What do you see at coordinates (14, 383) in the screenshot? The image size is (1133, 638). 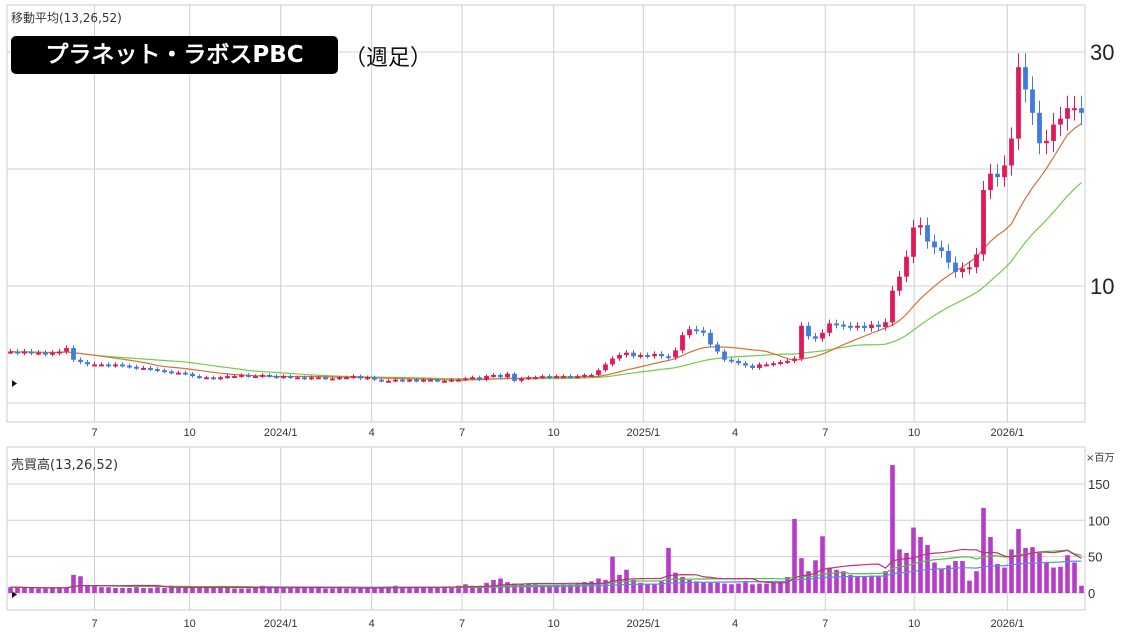 I see `price-marker-icon` at bounding box center [14, 383].